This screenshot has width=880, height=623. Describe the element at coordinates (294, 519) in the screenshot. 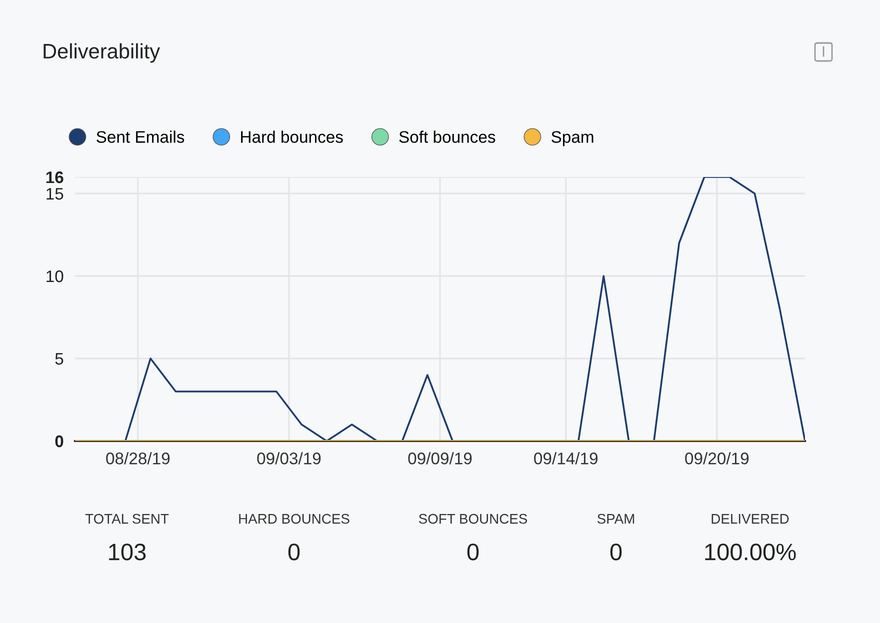

I see `text: HARD BOUNCES` at that location.